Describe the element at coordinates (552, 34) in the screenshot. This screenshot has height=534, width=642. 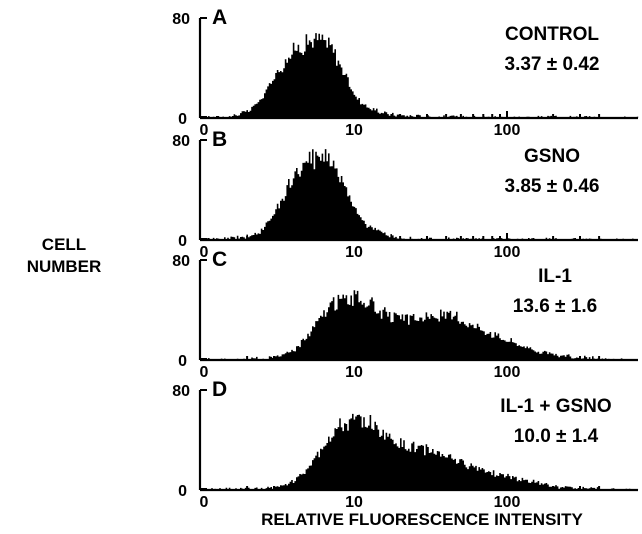
I see `condition-name-a: CONTROL` at that location.